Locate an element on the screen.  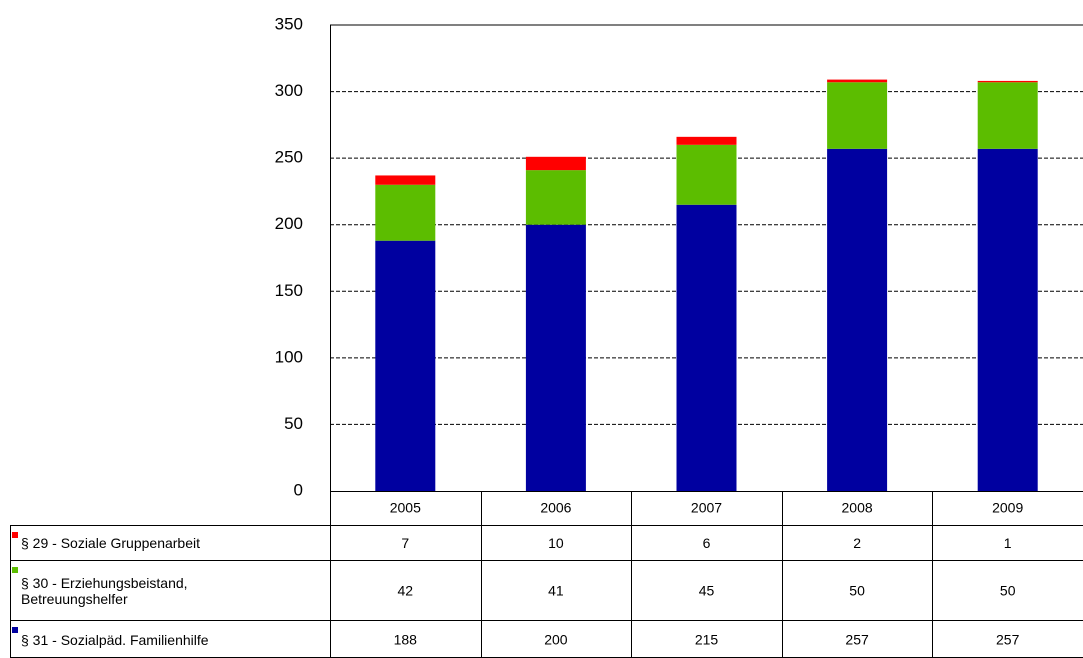
table-value: 7 is located at coordinates (405, 543).